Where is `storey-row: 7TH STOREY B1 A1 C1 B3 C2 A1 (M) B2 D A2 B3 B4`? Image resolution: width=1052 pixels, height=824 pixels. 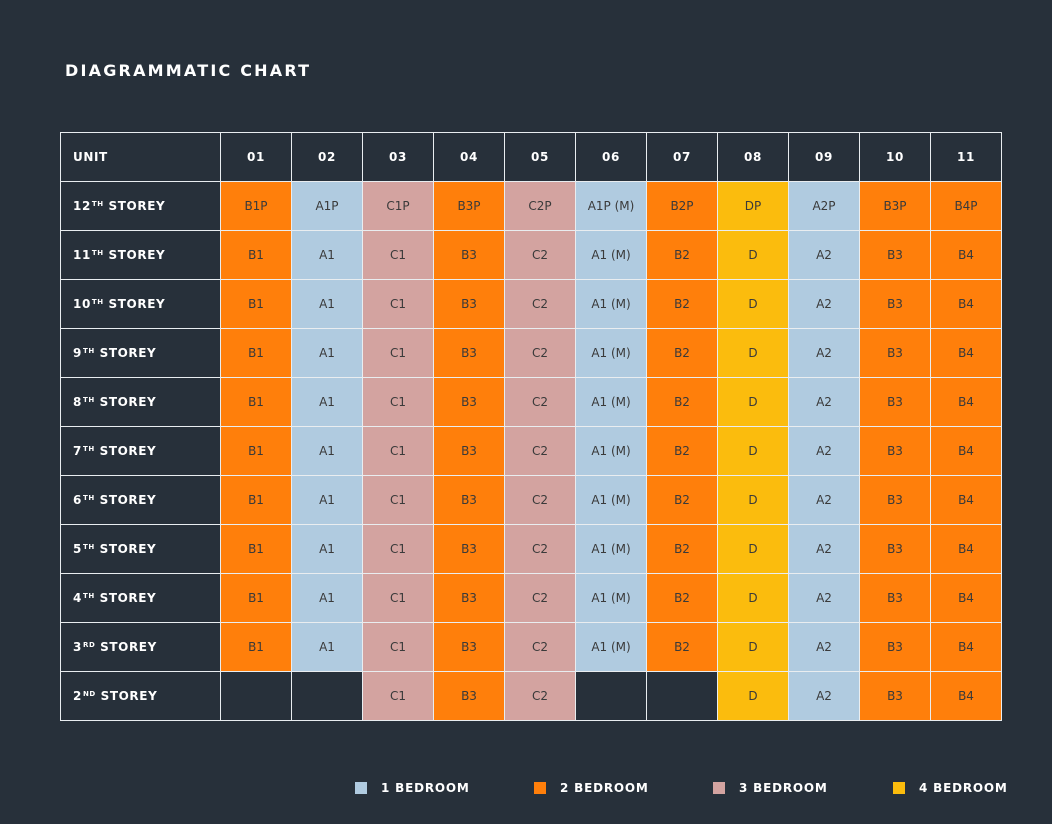
storey-row: 7TH STOREY B1 A1 C1 B3 C2 A1 (M) B2 D A2 B3 B4 is located at coordinates (531, 451).